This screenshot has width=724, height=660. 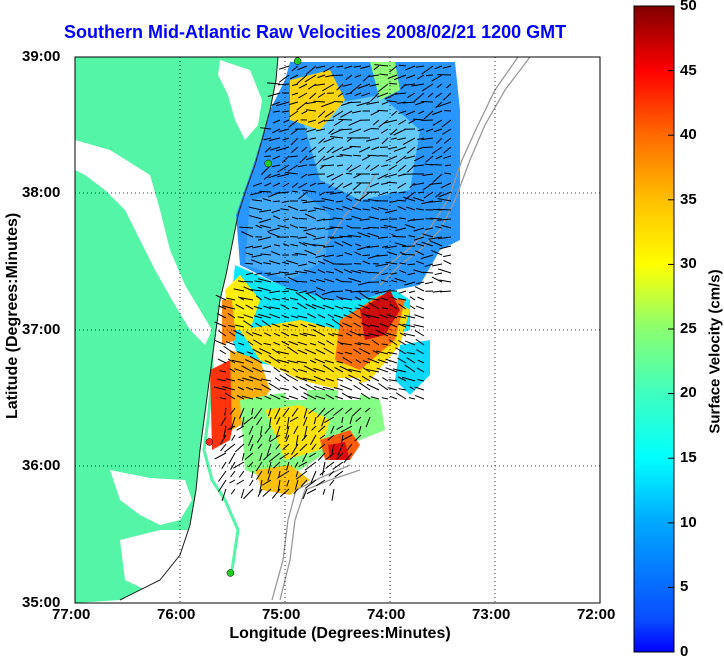 What do you see at coordinates (41, 329) in the screenshot?
I see `y-tick-label: 37:00` at bounding box center [41, 329].